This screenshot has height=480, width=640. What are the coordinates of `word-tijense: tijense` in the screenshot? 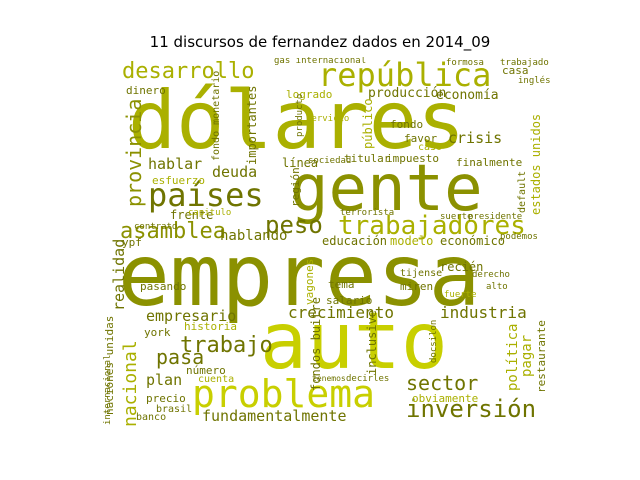 It's located at (421, 273).